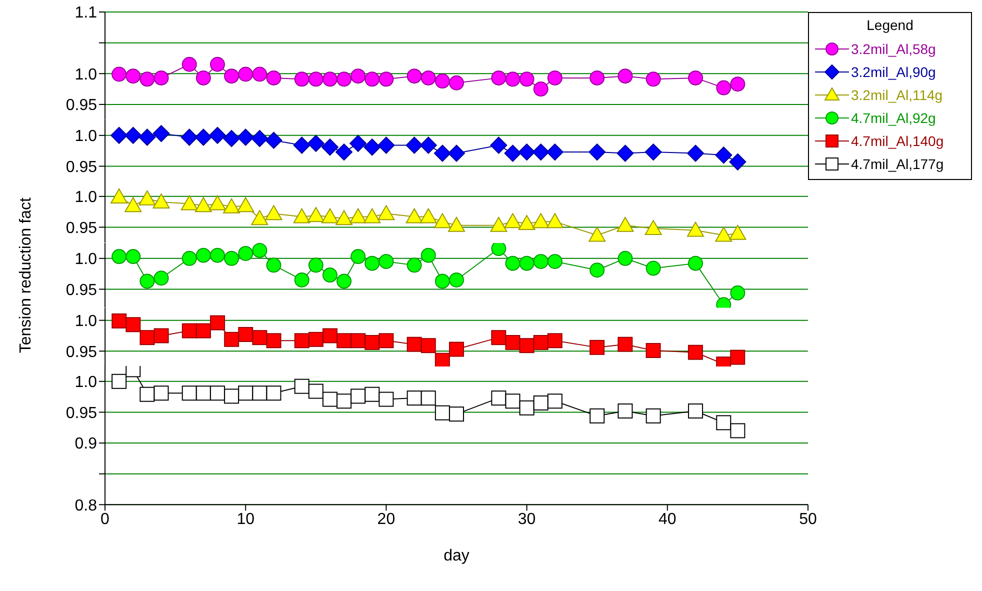  What do you see at coordinates (527, 519) in the screenshot?
I see `x-tick-label: 30` at bounding box center [527, 519].